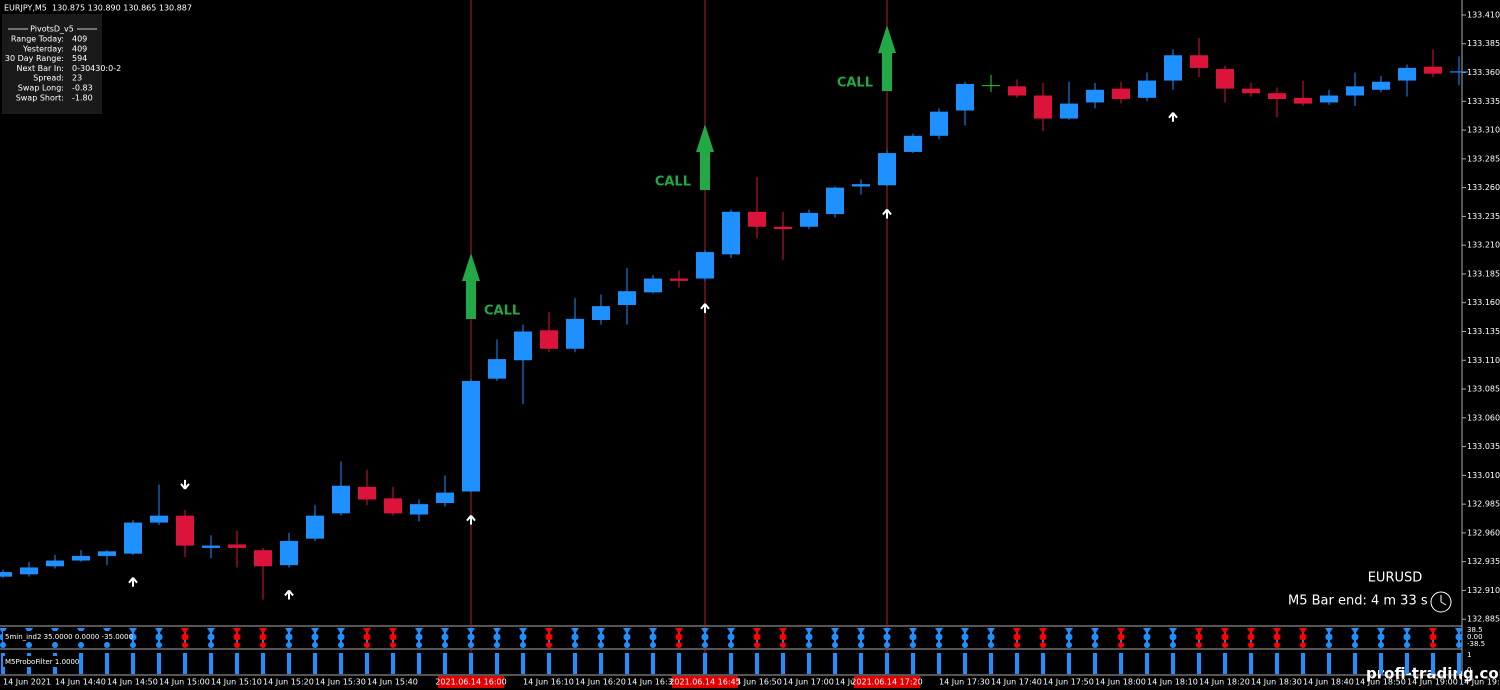 This screenshot has height=690, width=1500. I want to click on y-tick-label: 133.235, so click(1483, 216).